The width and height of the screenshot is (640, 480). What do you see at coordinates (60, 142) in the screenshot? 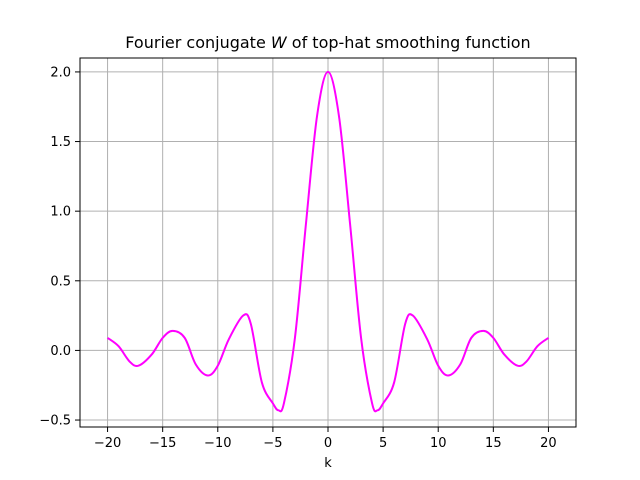
I see `y-tick-label: 1.5` at bounding box center [60, 142].